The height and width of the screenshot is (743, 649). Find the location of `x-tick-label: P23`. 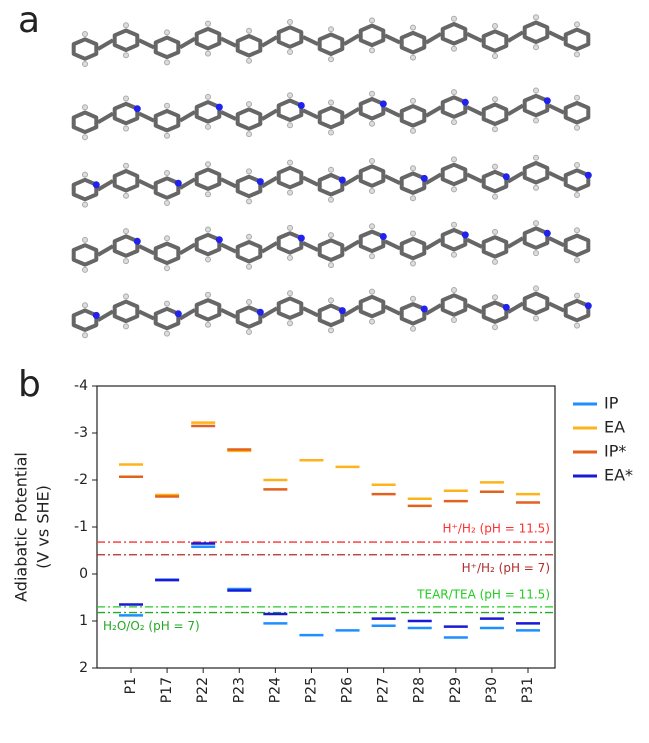

x-tick-label: P23 is located at coordinates (239, 690).